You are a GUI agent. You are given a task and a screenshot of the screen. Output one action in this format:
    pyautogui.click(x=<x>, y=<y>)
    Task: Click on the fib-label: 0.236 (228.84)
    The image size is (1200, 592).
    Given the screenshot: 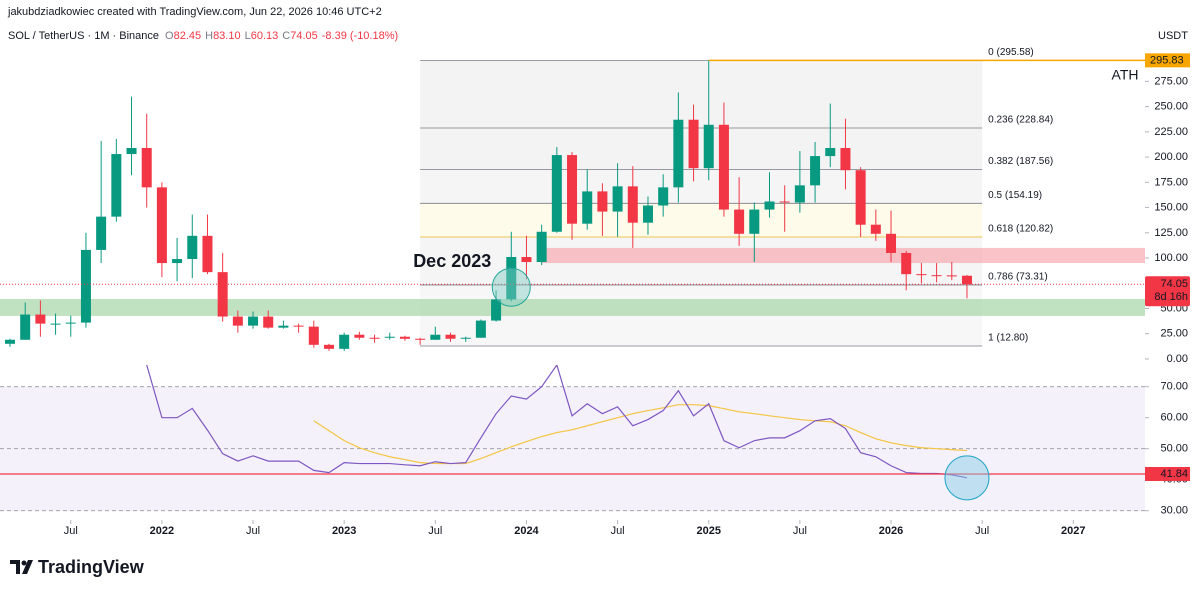 What is the action you would take?
    pyautogui.click(x=1020, y=119)
    